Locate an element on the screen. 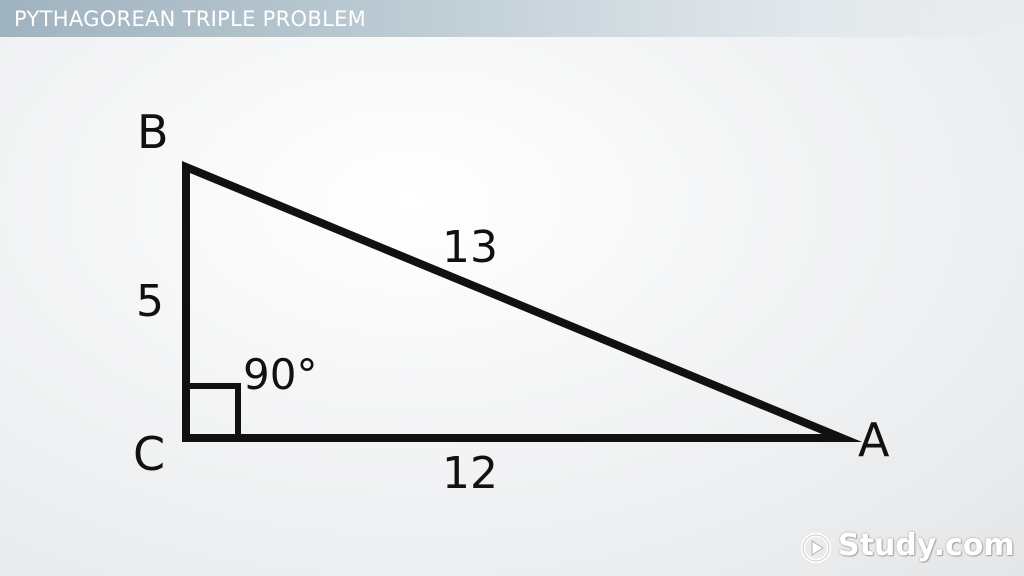 Image resolution: width=1024 pixels, height=576 pixels. side-ca-label: 12 is located at coordinates (470, 473).